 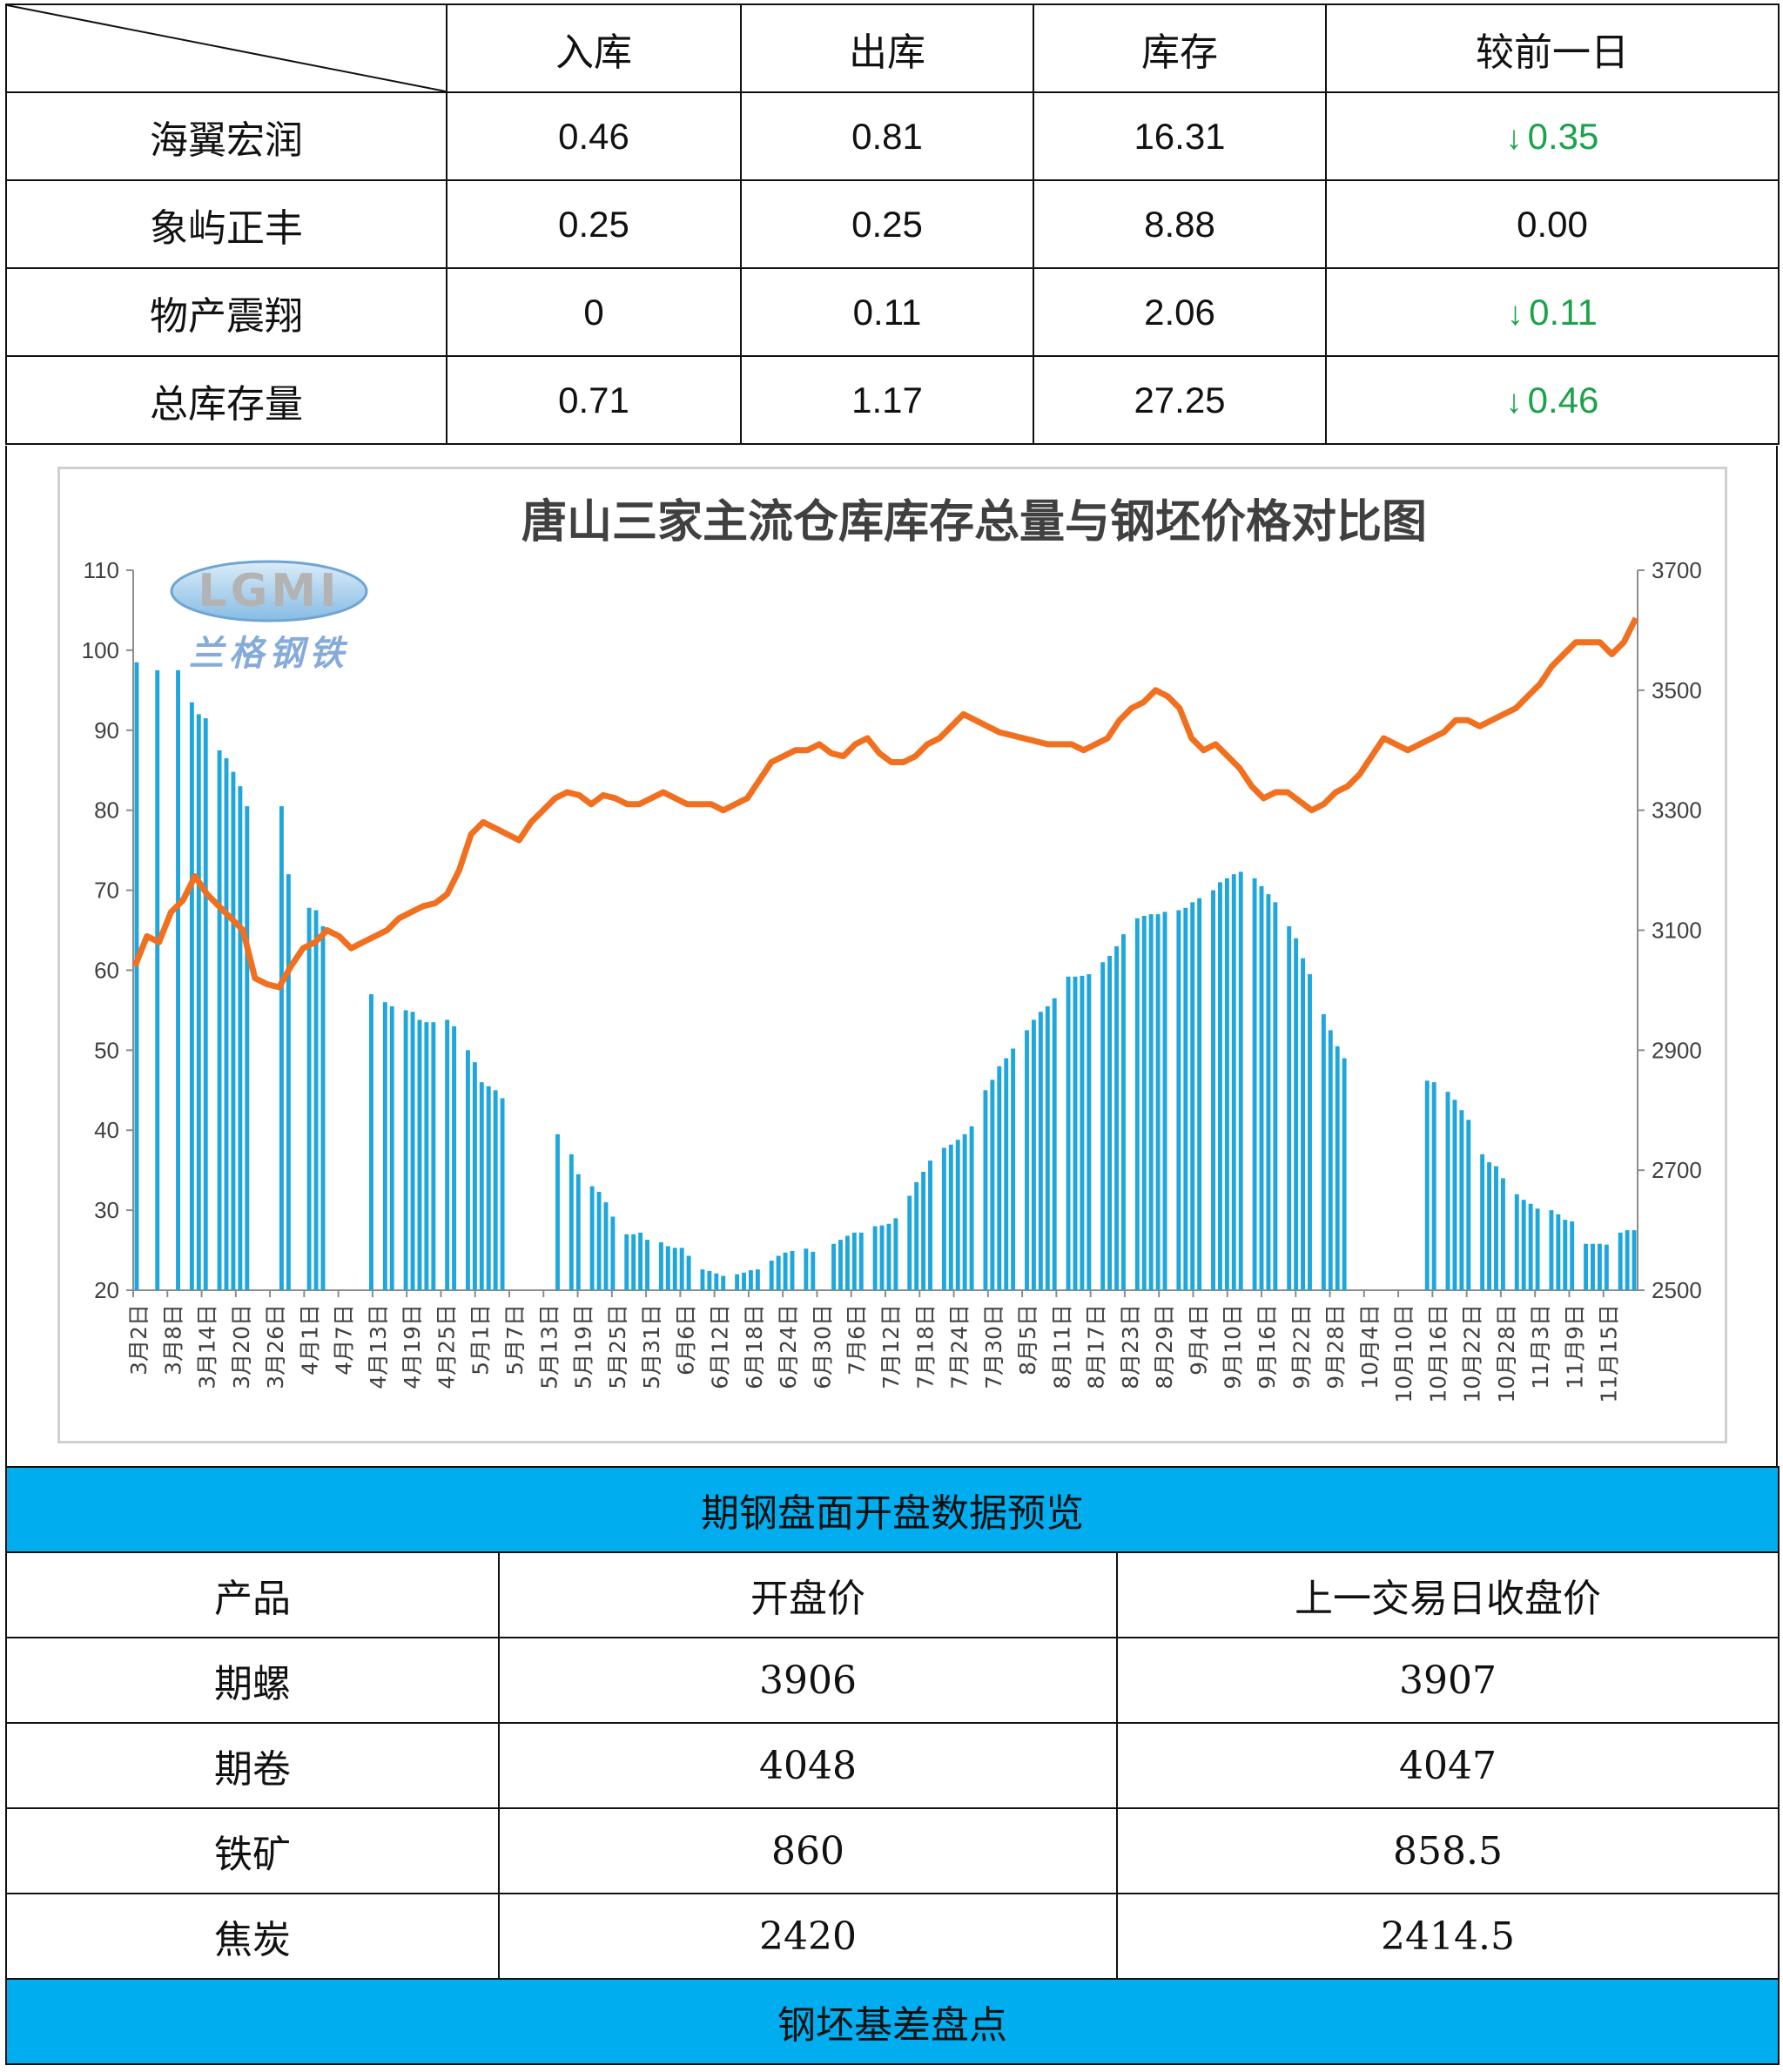 What do you see at coordinates (925, 1346) in the screenshot?
I see `x-tick-label: 7月18日` at bounding box center [925, 1346].